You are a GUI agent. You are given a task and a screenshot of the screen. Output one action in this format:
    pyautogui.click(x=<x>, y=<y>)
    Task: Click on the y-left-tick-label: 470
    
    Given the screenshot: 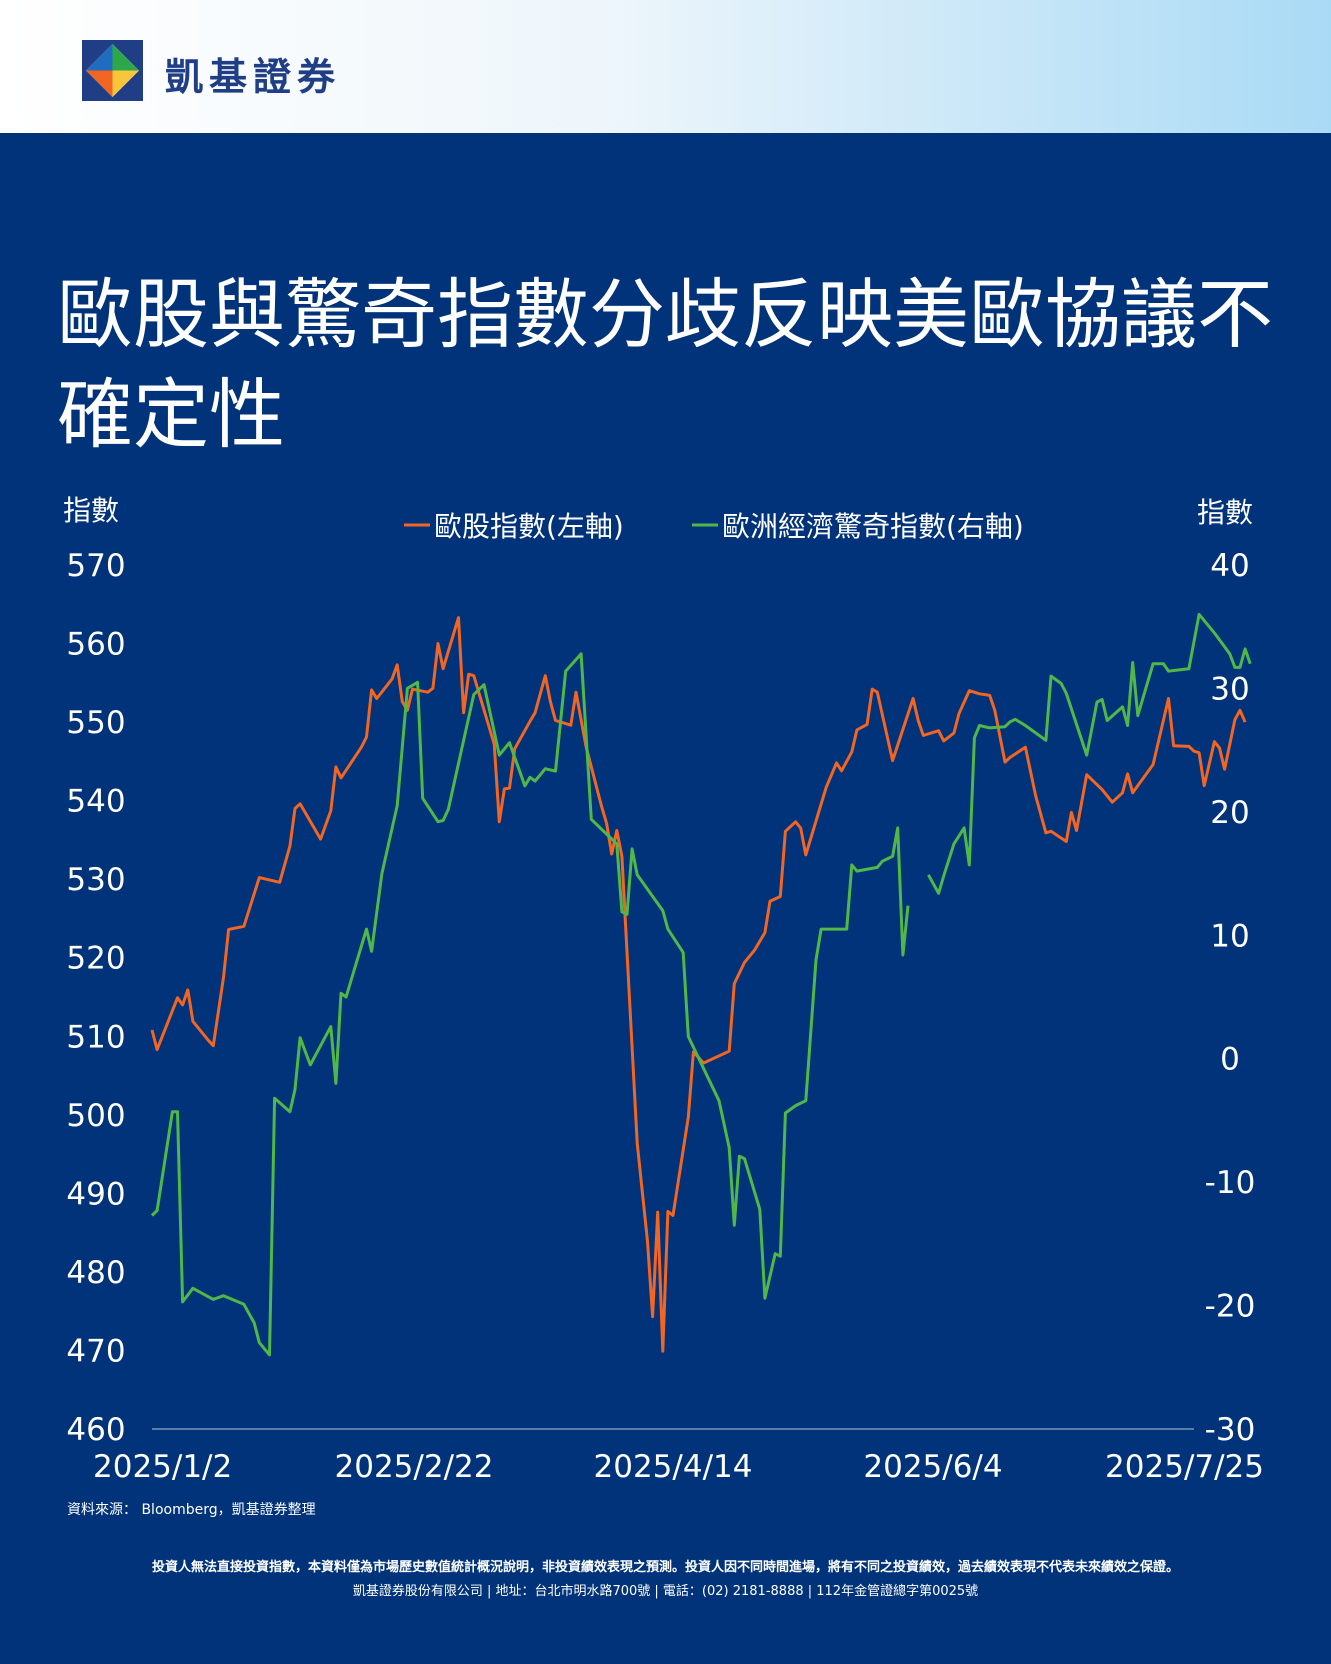 What is the action you would take?
    pyautogui.click(x=95, y=1351)
    